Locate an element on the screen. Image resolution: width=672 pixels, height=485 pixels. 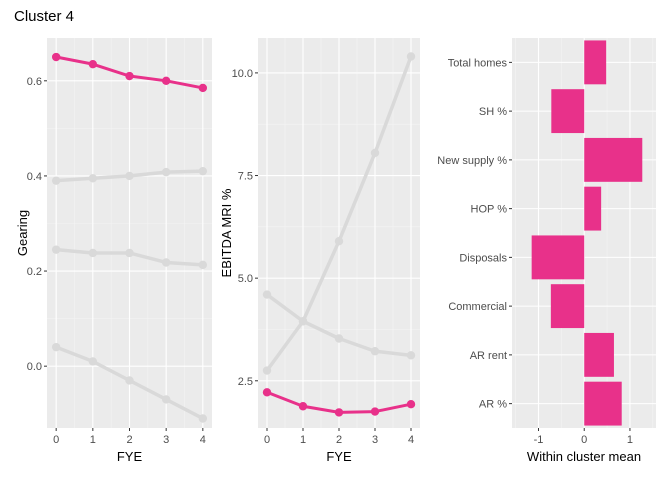
y-tick-label: 2.5 is located at coordinates (245, 382).